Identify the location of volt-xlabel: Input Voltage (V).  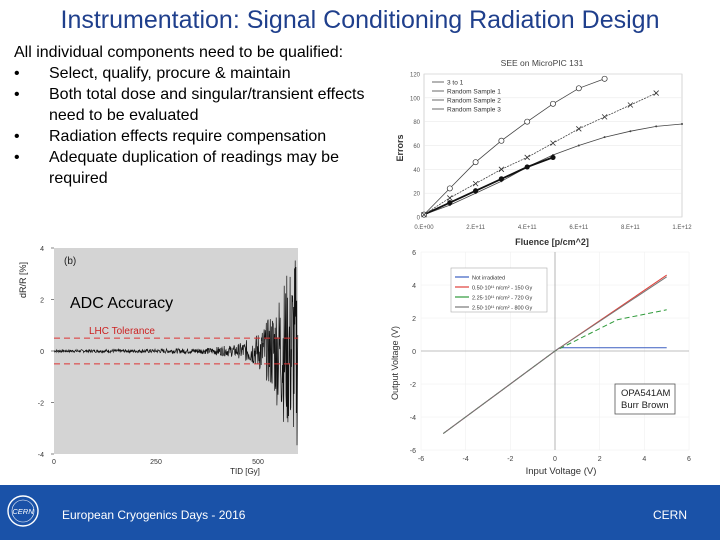
(561, 471).